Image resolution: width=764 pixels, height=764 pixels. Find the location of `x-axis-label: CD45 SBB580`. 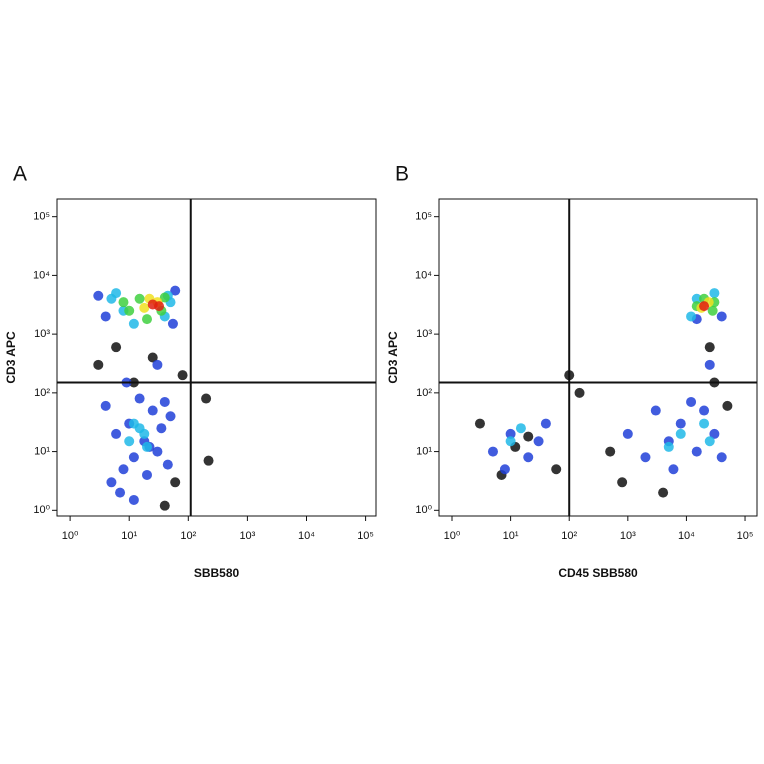

x-axis-label: CD45 SBB580 is located at coordinates (598, 573).